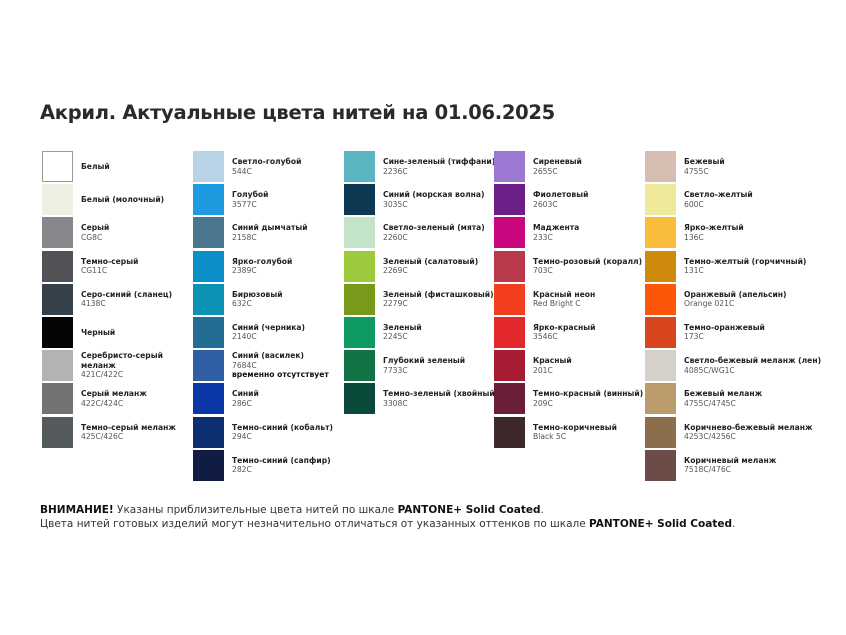 The image size is (846, 635). Describe the element at coordinates (724, 327) in the screenshot. I see `color-name: Темно-оранжевый` at that location.